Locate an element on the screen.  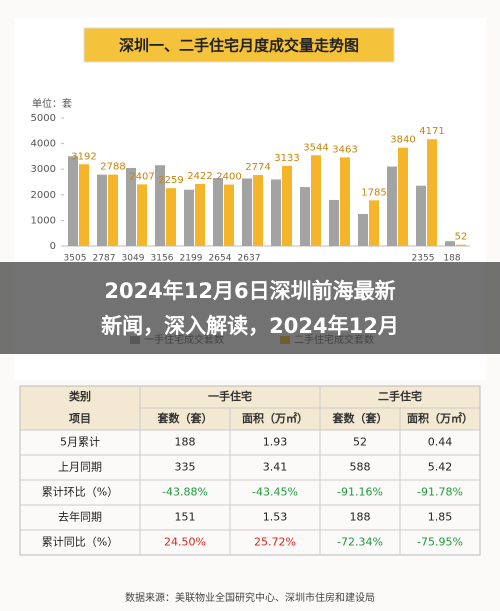
header-cell: 类别 is located at coordinates (80, 396).